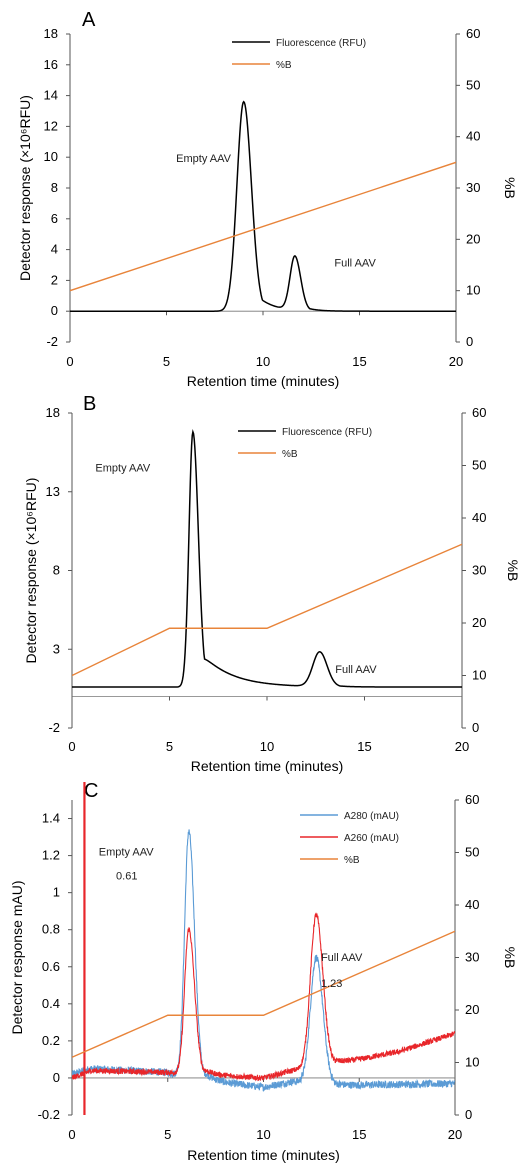  I want to click on panel-letter: A, so click(89, 20).